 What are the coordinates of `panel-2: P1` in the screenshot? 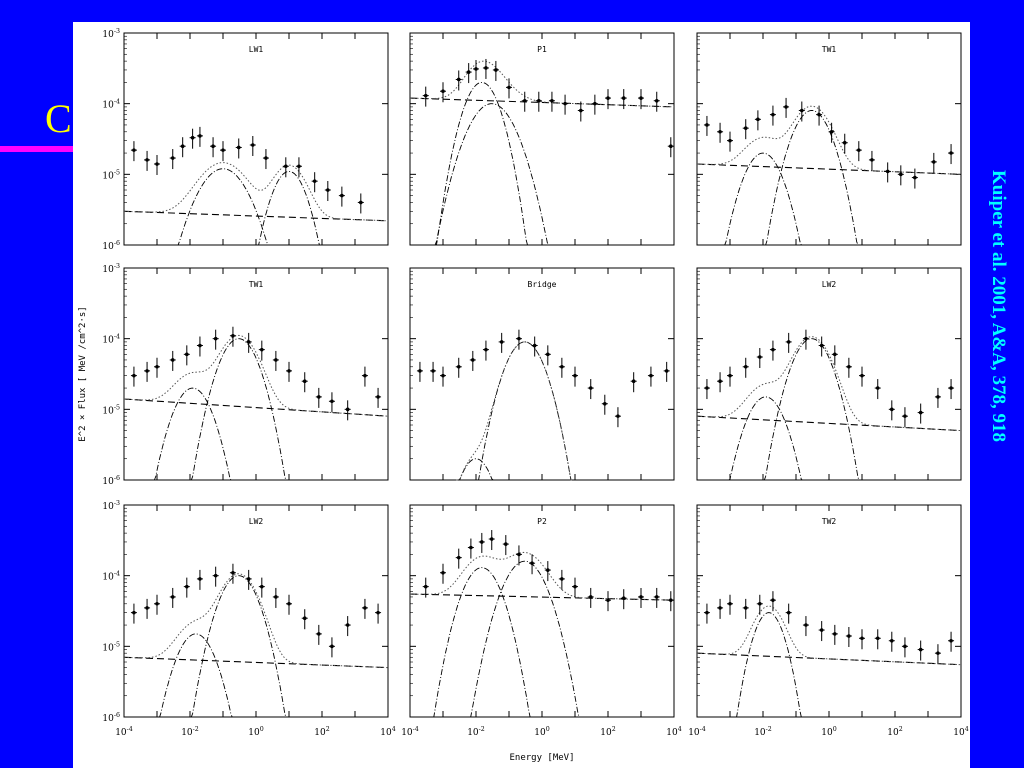 It's located at (542, 139).